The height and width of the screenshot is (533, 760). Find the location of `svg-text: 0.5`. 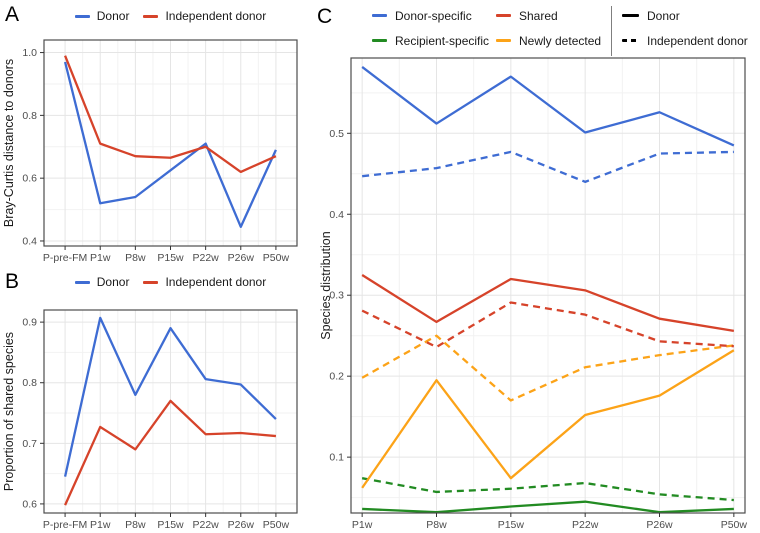

svg-text: 0.5 is located at coordinates (336, 134).